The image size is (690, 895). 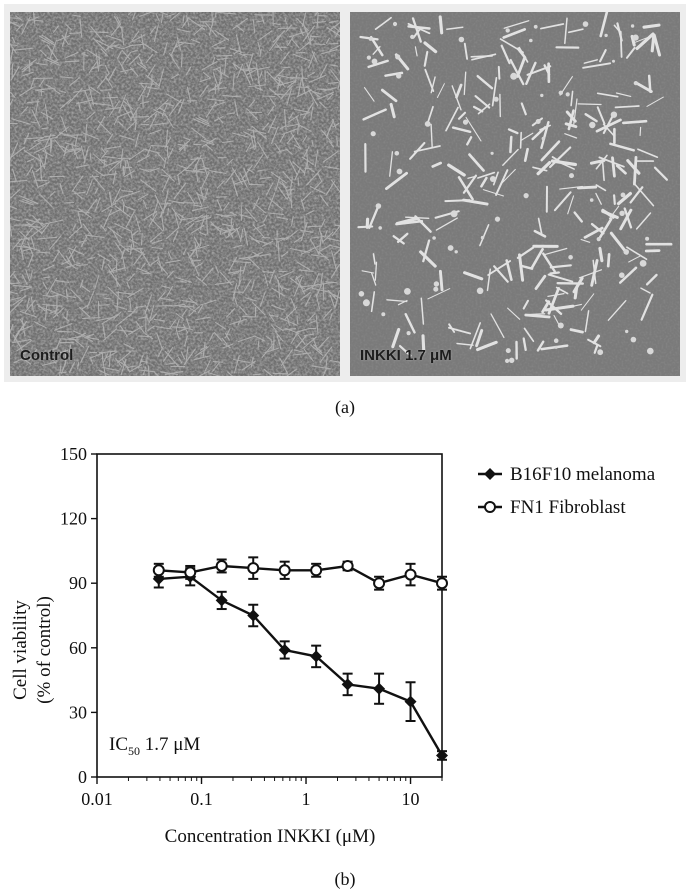 What do you see at coordinates (78, 648) in the screenshot?
I see `y-tick-label: 60` at bounding box center [78, 648].